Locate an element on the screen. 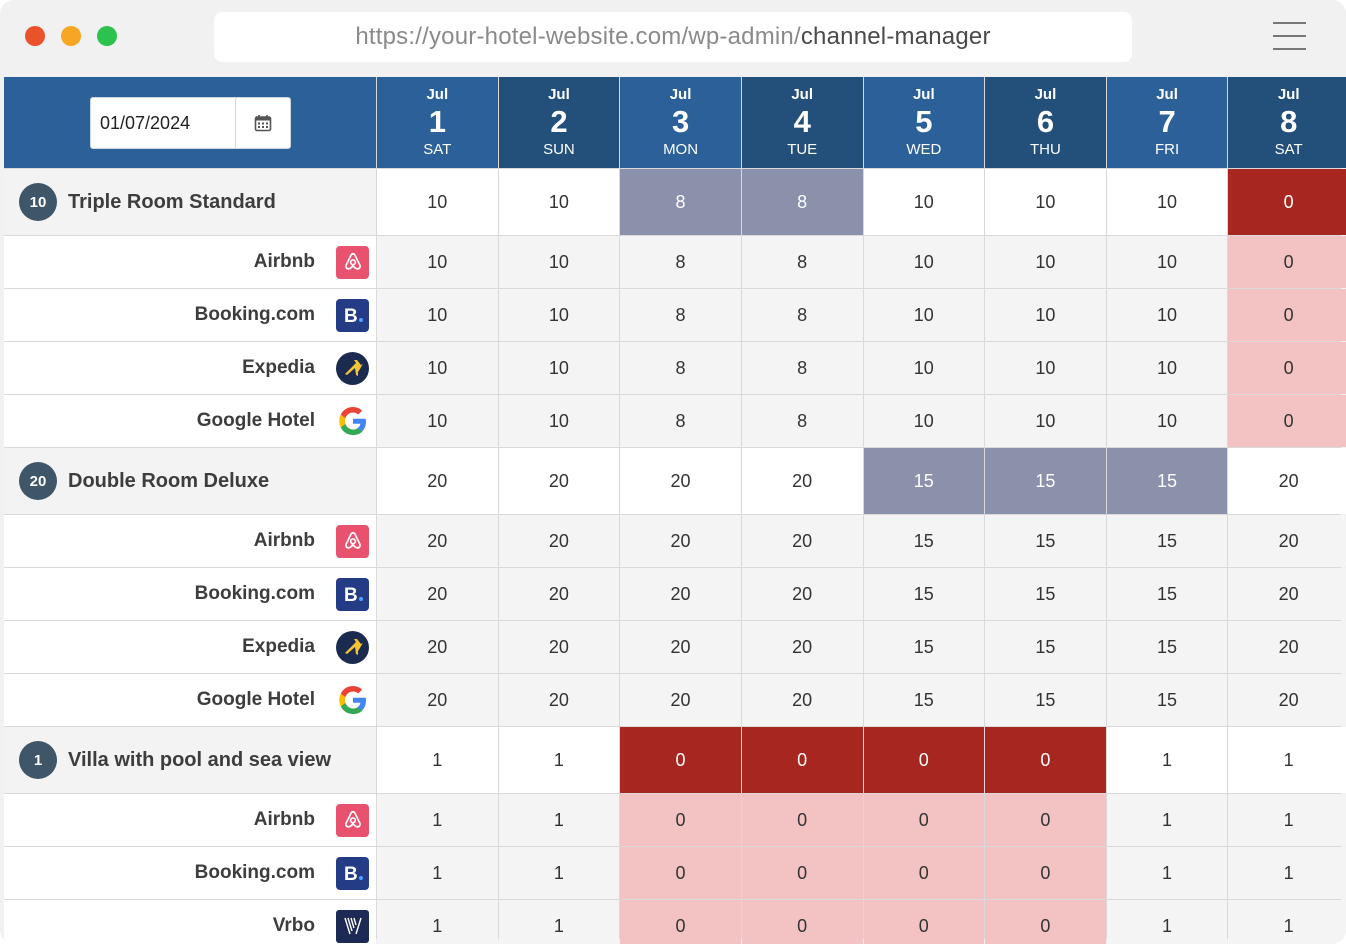 The width and height of the screenshot is (1346, 944). day-header: Jul 8 SAT is located at coordinates (1287, 122).